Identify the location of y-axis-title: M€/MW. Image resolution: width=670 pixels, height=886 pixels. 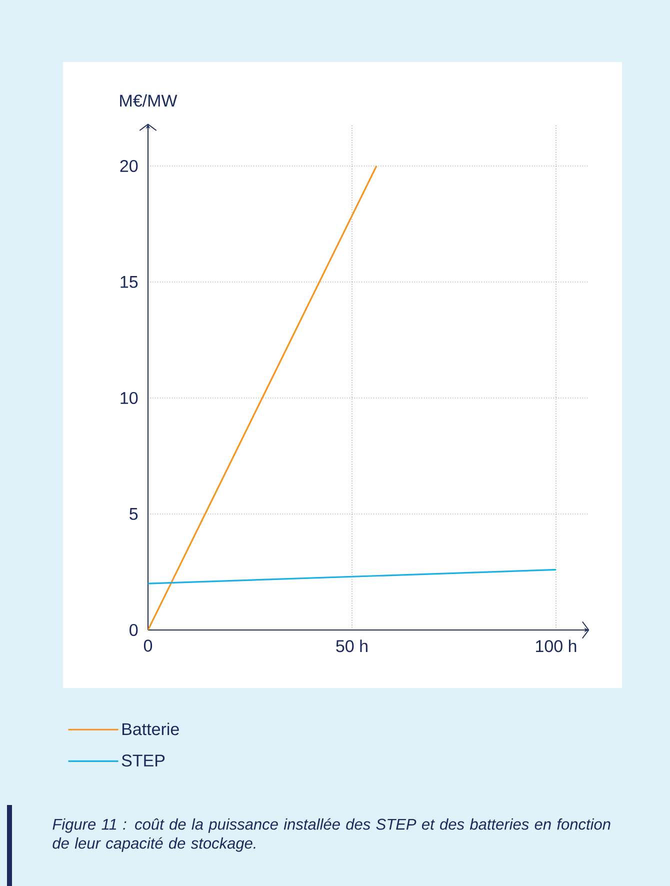
(149, 100).